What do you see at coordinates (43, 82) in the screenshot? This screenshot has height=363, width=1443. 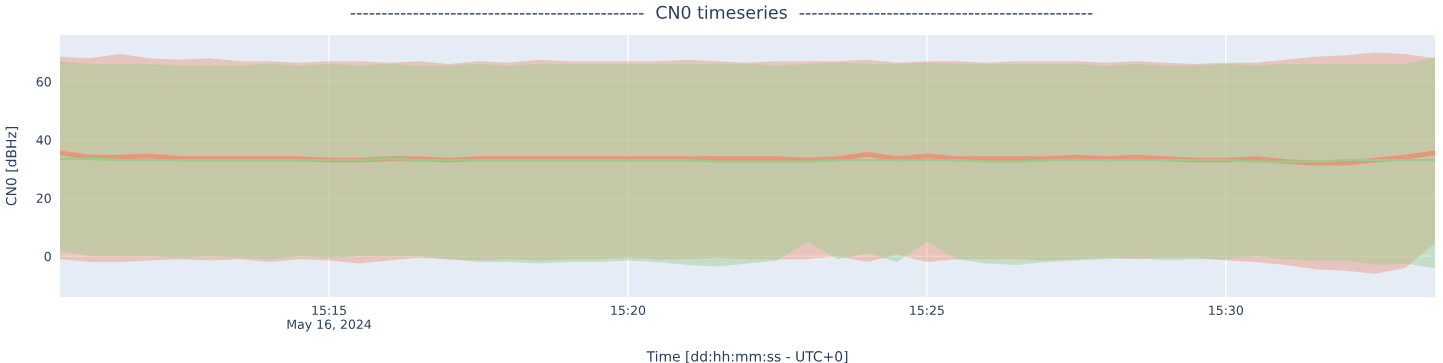 I see `y-tick-label: 60` at bounding box center [43, 82].